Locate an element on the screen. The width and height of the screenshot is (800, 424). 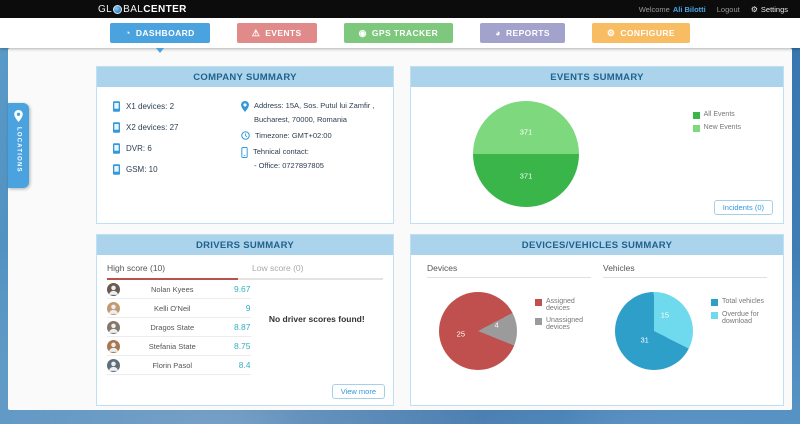
view-more-button: View more is located at coordinates (358, 391).